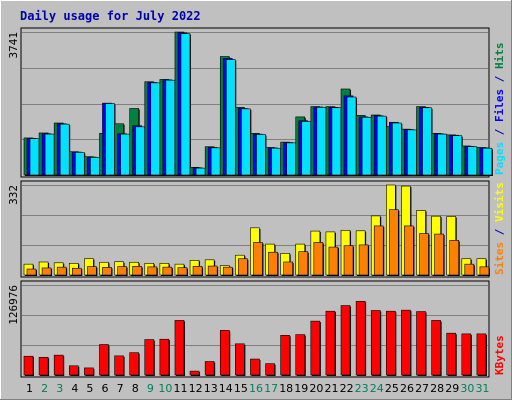  I want to click on x-tick-label-25: 25, so click(392, 388).